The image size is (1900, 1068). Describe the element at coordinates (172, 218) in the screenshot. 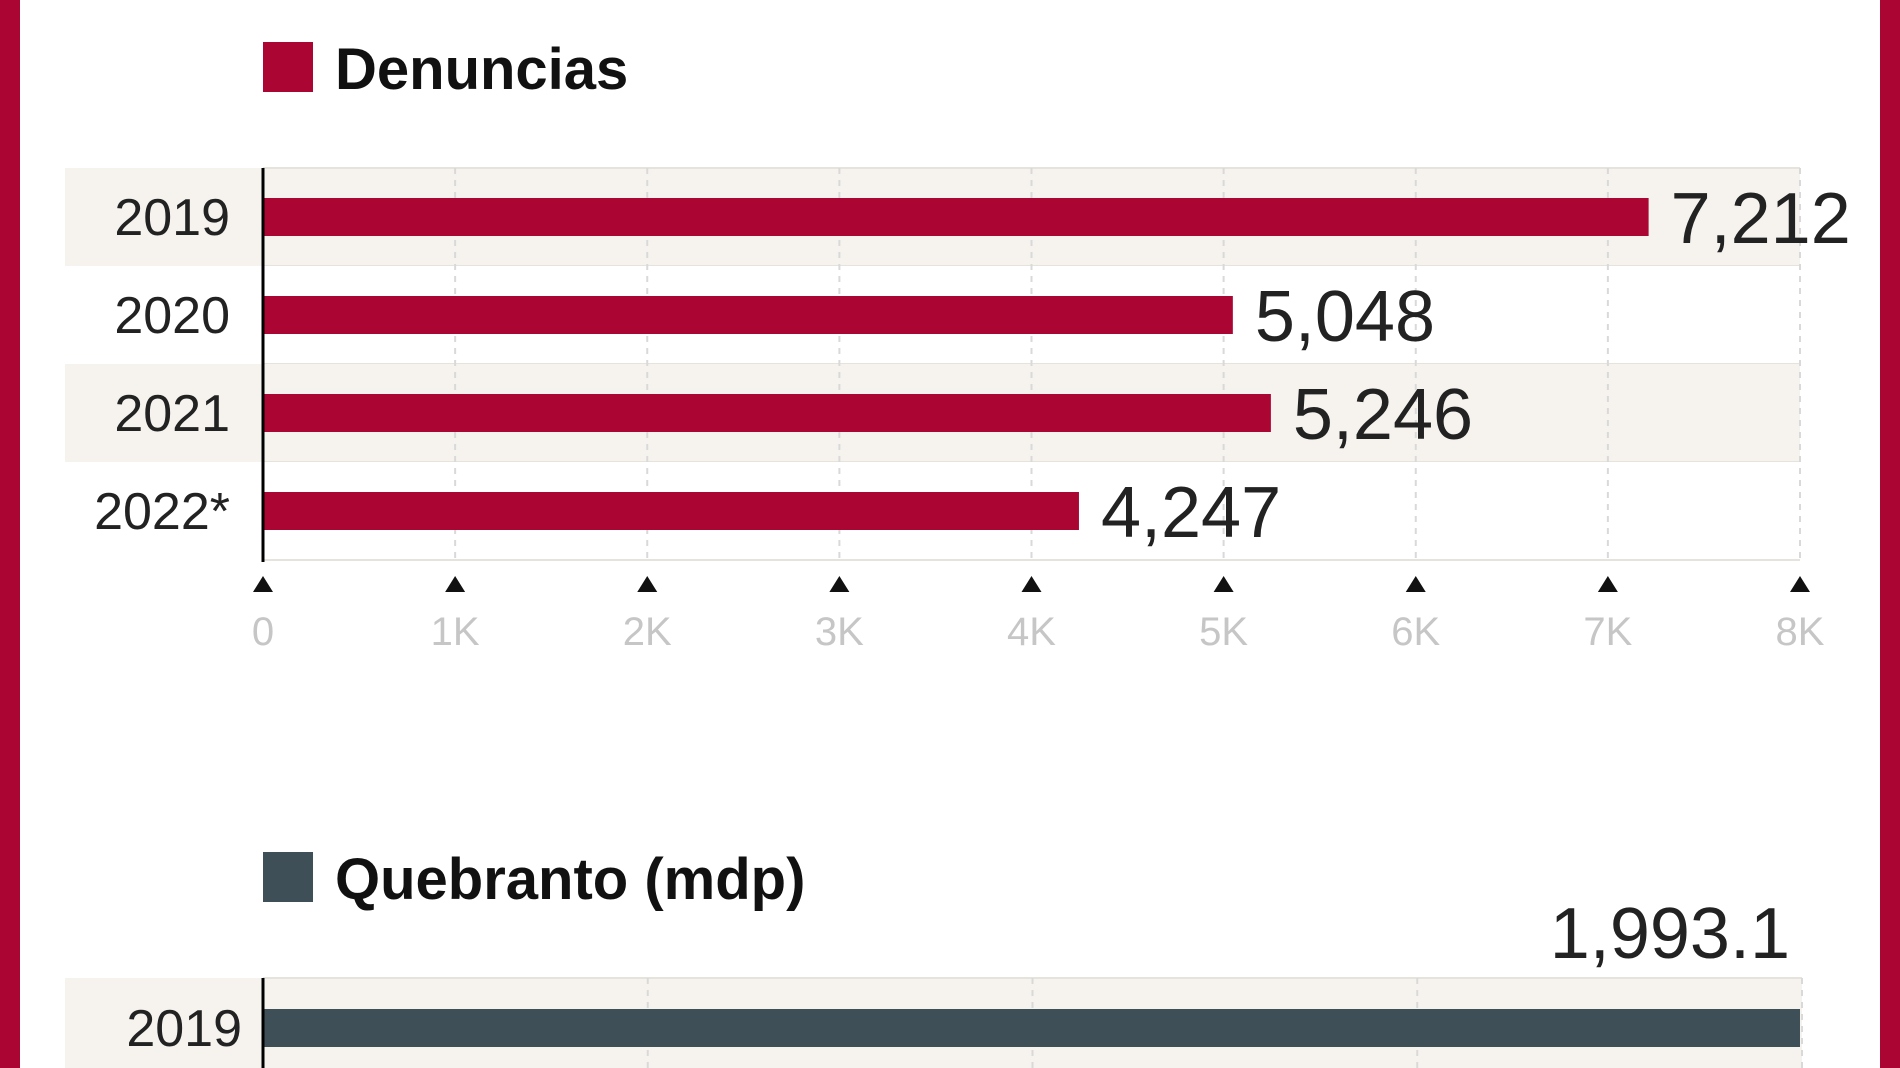

I see `denuncias-category-label: 2019` at that location.